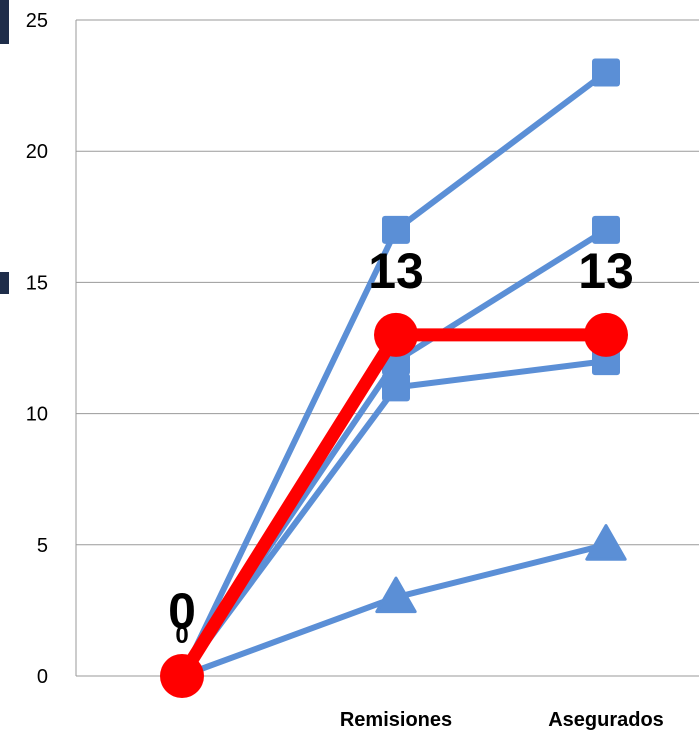  Describe the element at coordinates (37, 283) in the screenshot. I see `y-tick-label: 15` at that location.